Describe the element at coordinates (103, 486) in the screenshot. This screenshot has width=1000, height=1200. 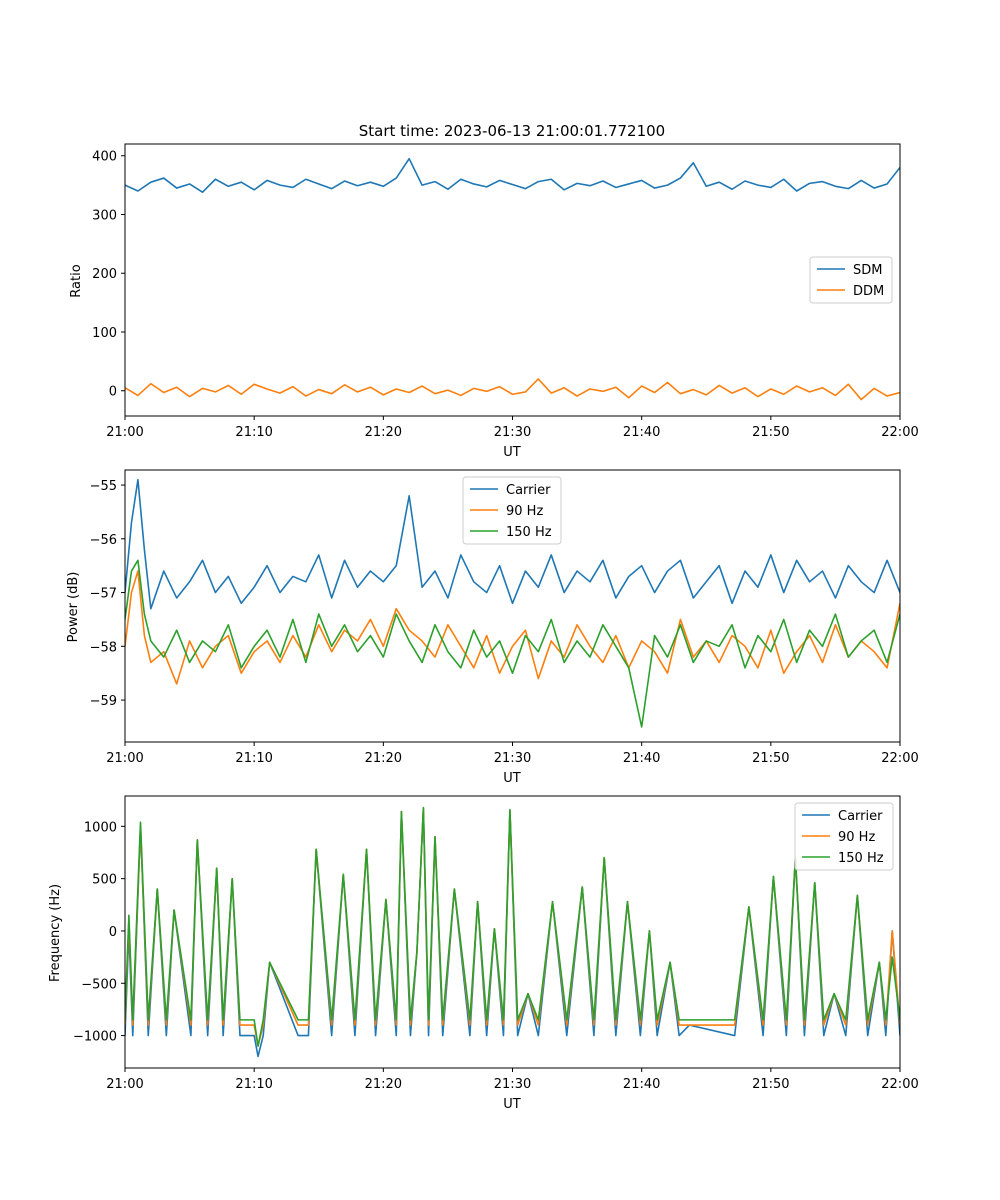
I see `power-y-tick-label: −55` at that location.